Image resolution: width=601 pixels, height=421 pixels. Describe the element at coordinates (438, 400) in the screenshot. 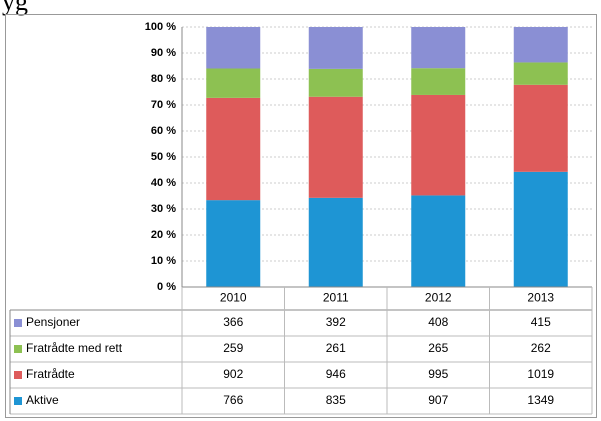

I see `table-value: 907` at that location.